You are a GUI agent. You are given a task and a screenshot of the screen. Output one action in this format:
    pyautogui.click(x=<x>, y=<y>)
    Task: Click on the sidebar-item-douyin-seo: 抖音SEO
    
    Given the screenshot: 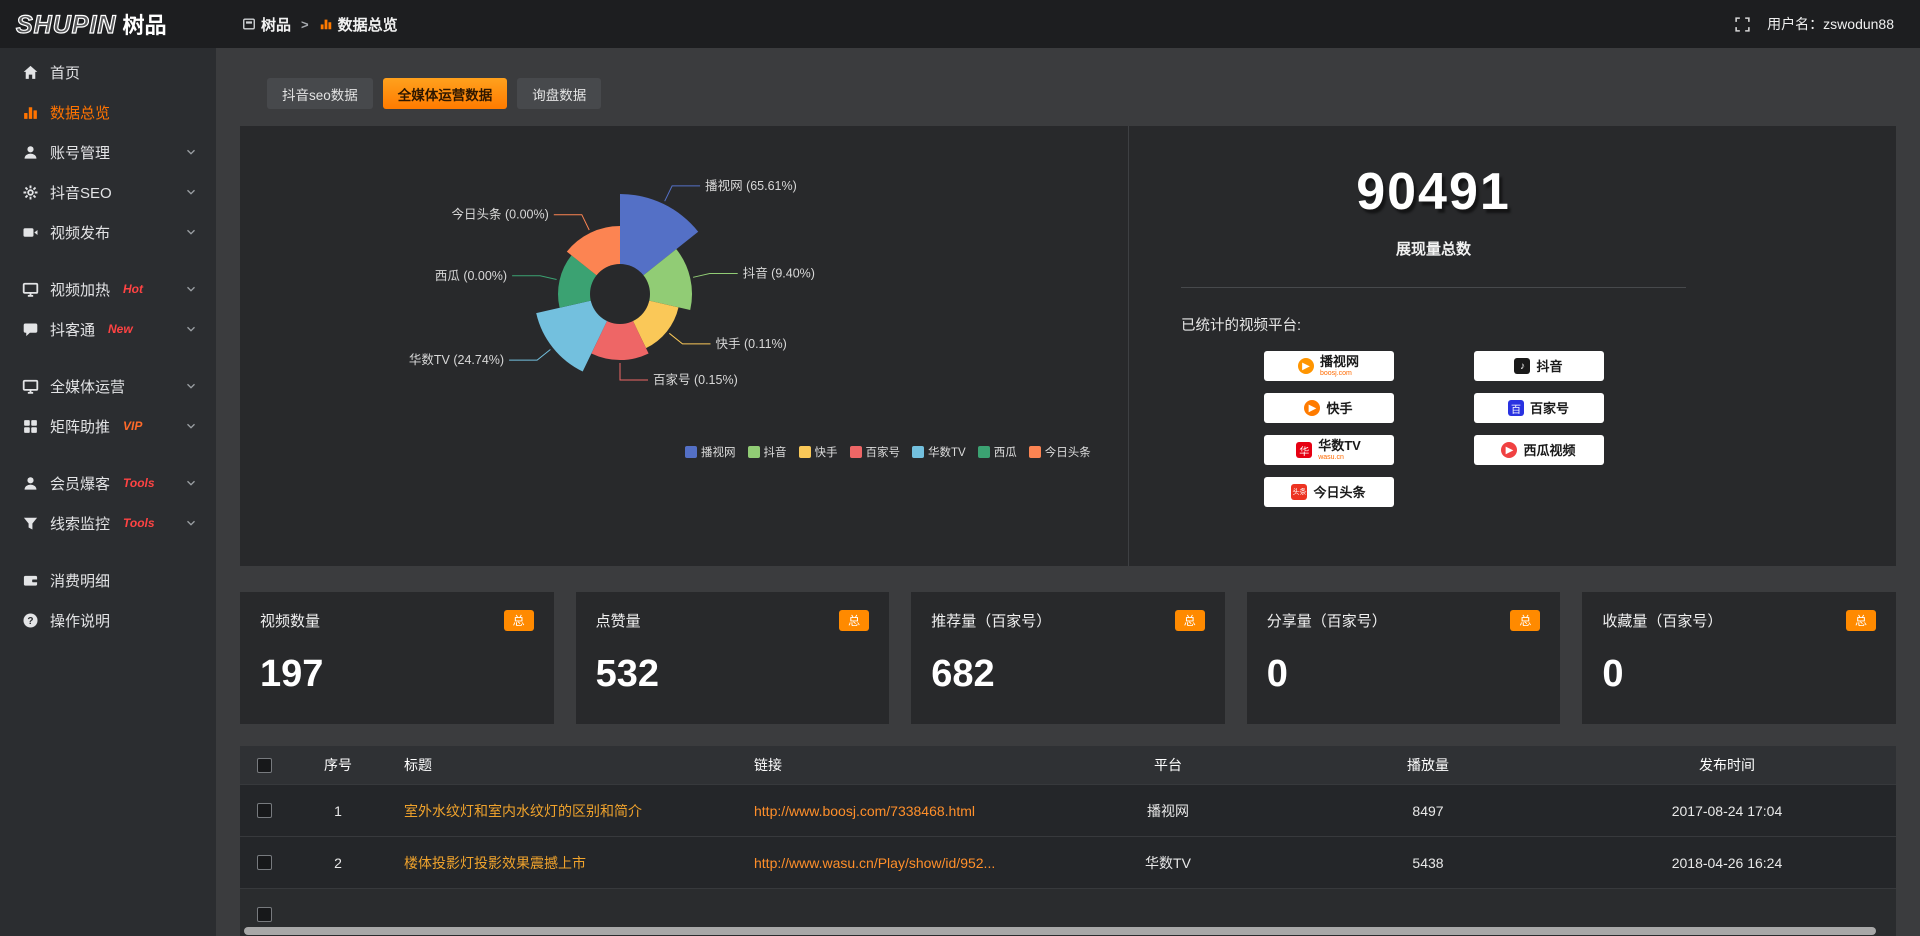 What is the action you would take?
    pyautogui.click(x=108, y=192)
    